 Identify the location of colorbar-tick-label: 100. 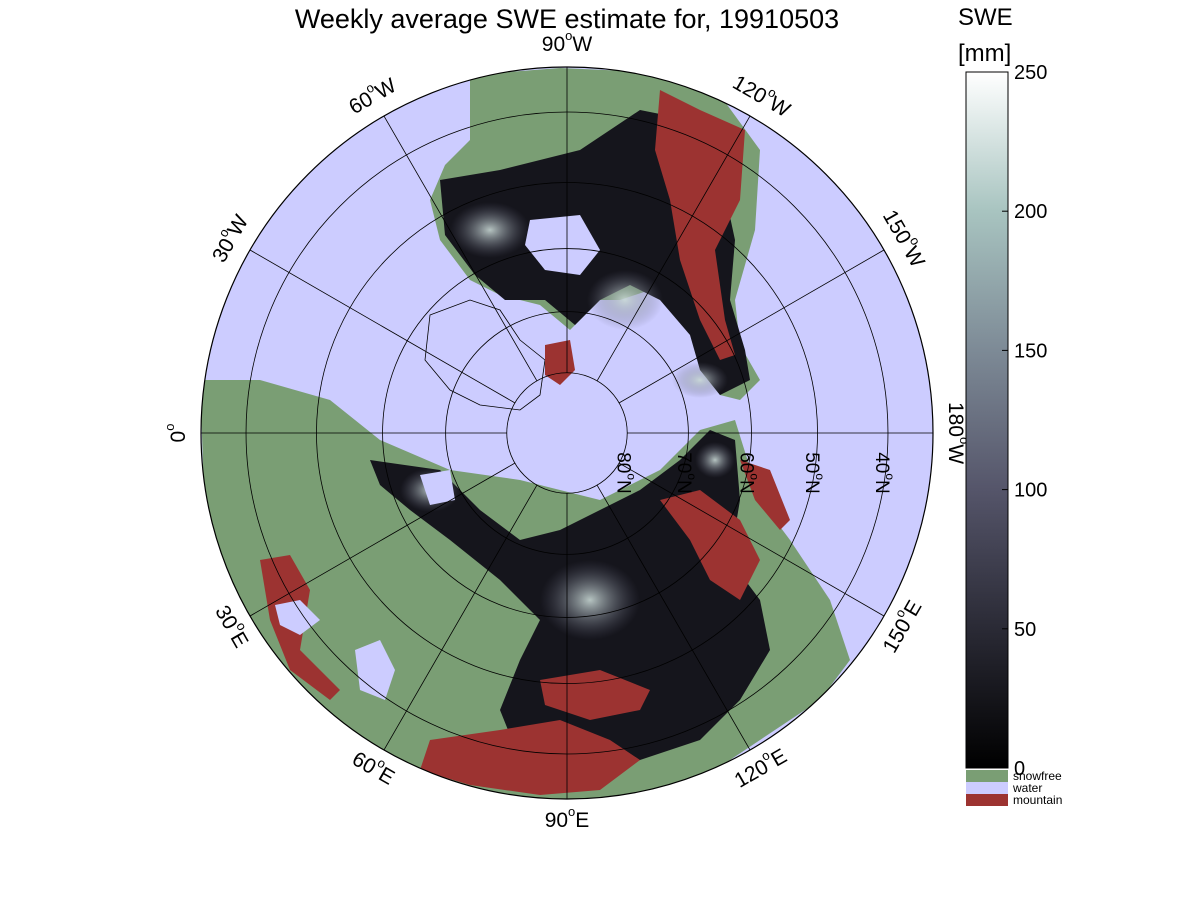
(1030, 491).